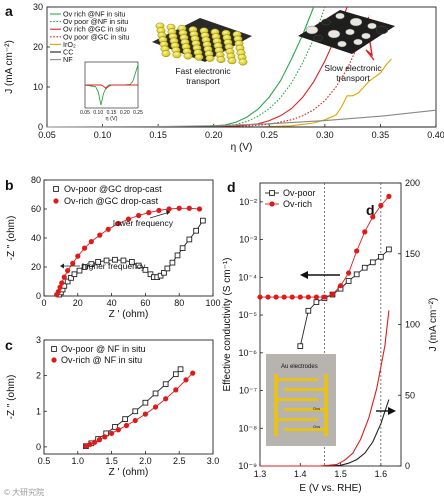 This screenshot has height=500, width=444. Describe the element at coordinates (128, 397) in the screenshot. I see `plot-frame` at that location.